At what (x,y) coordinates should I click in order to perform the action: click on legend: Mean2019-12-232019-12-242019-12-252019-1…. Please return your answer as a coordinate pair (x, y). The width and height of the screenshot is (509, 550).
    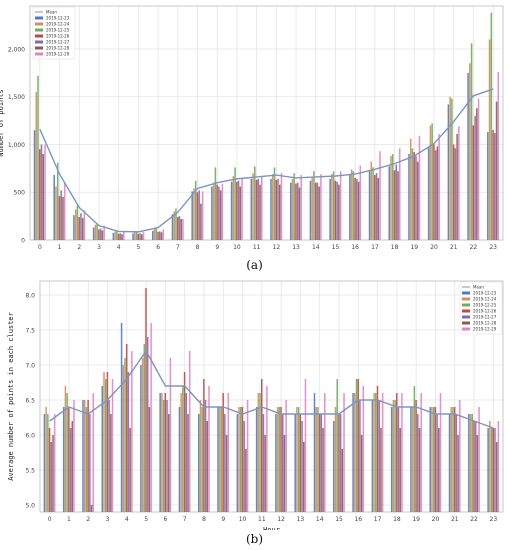
    Looking at the image, I should click on (481, 308).